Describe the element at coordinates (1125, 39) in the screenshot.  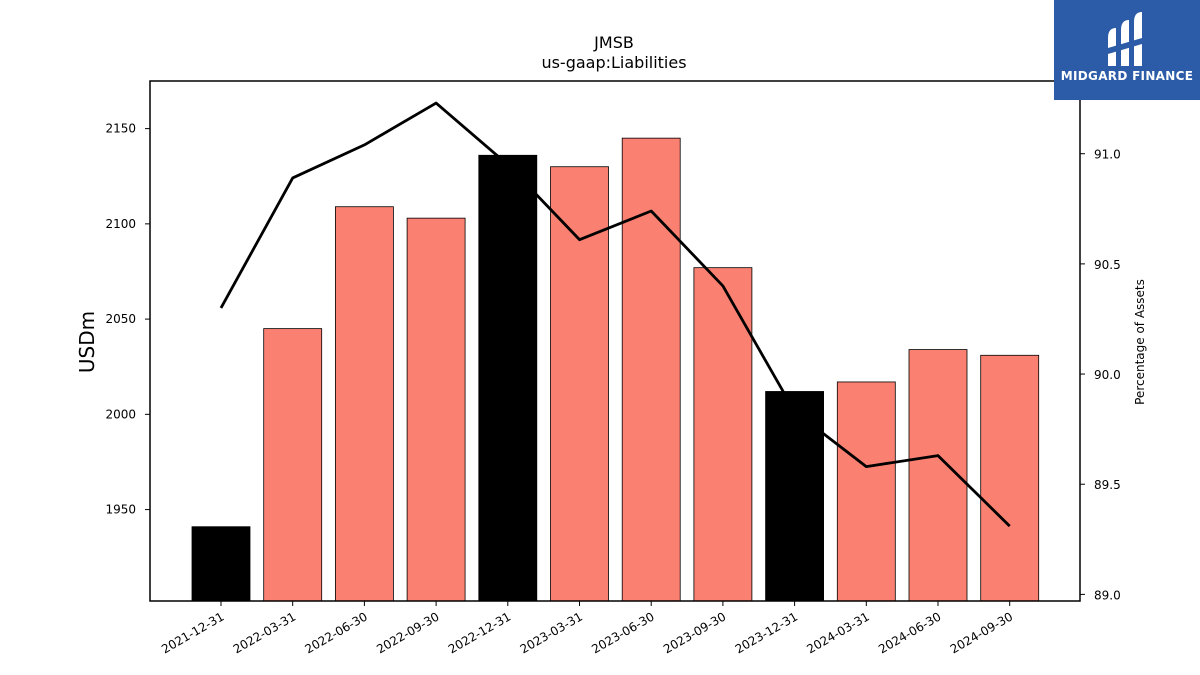
I see `logo-mark-icon` at that location.